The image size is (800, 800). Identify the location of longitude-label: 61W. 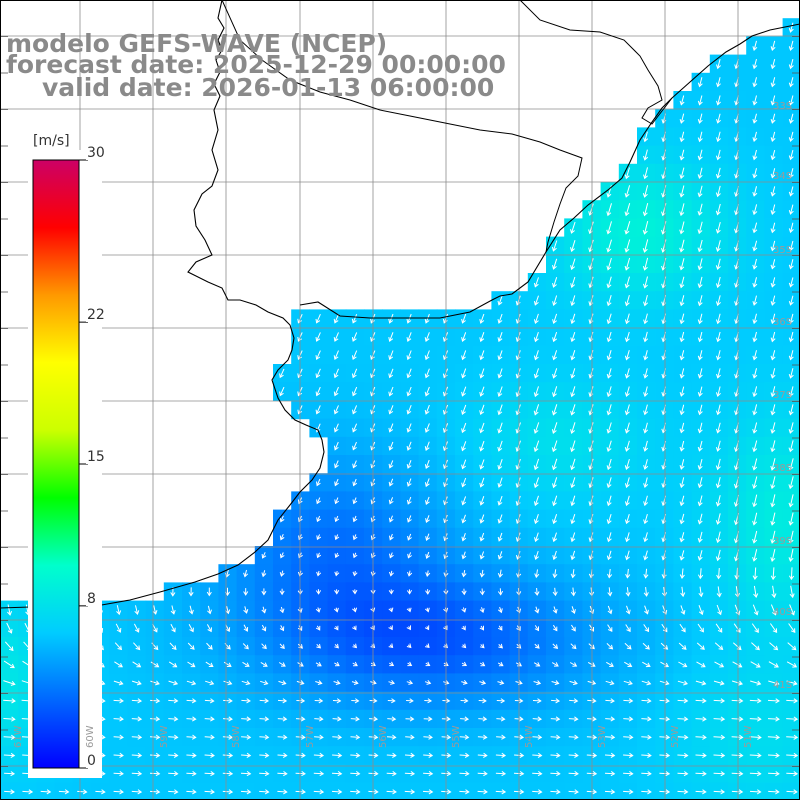
(18, 736).